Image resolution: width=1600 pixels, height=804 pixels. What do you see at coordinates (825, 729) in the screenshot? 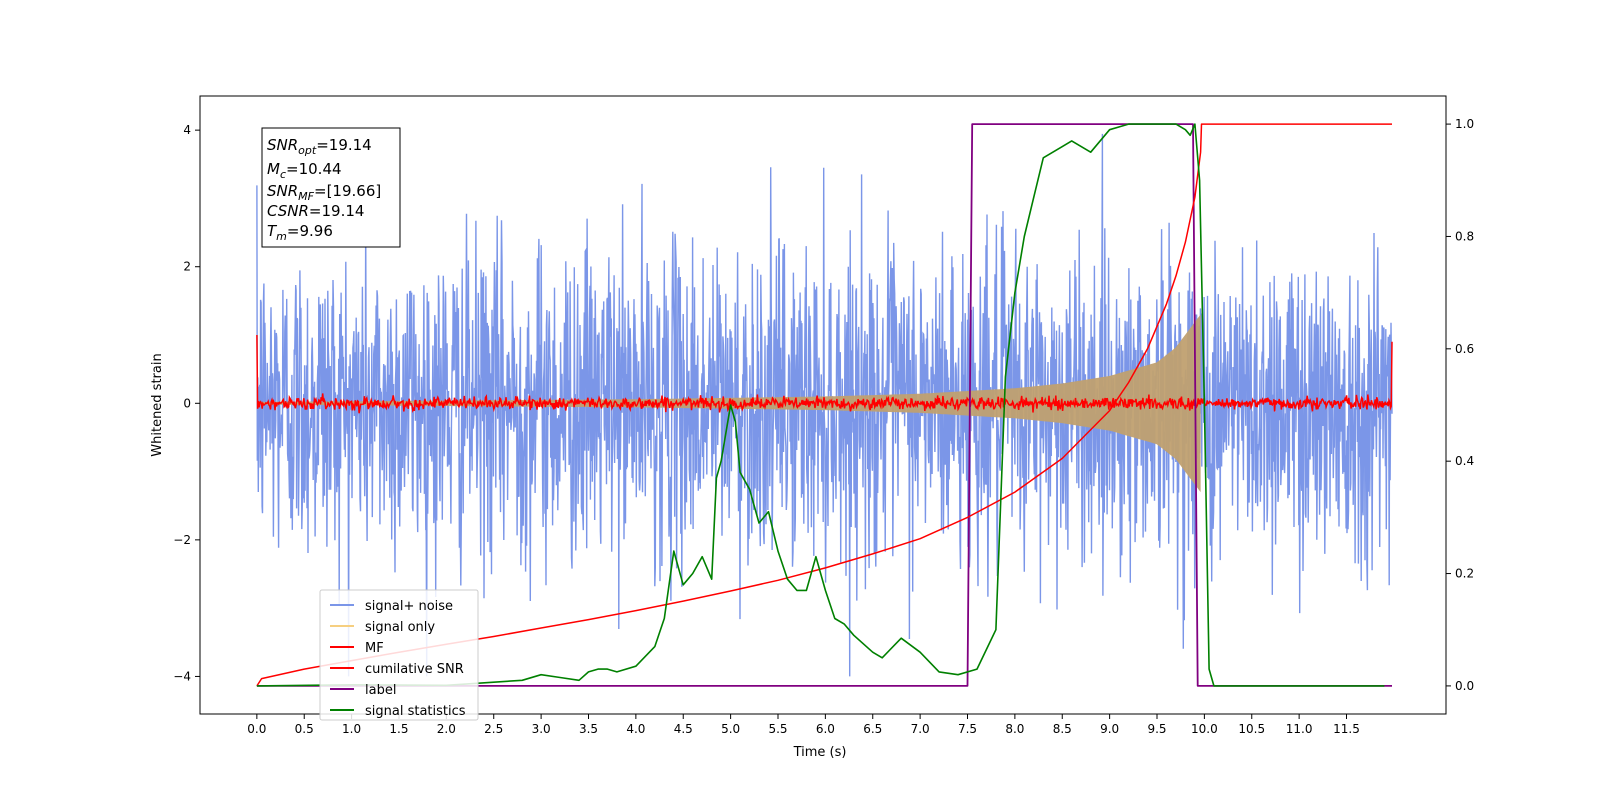
I see `x-tick-label: 6.0` at bounding box center [825, 729].